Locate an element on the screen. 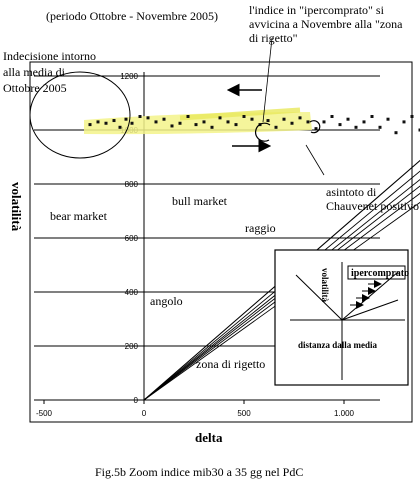 This screenshot has height=500, width=420. indecision-line-3: Ottobre 2005 is located at coordinates (35, 88).